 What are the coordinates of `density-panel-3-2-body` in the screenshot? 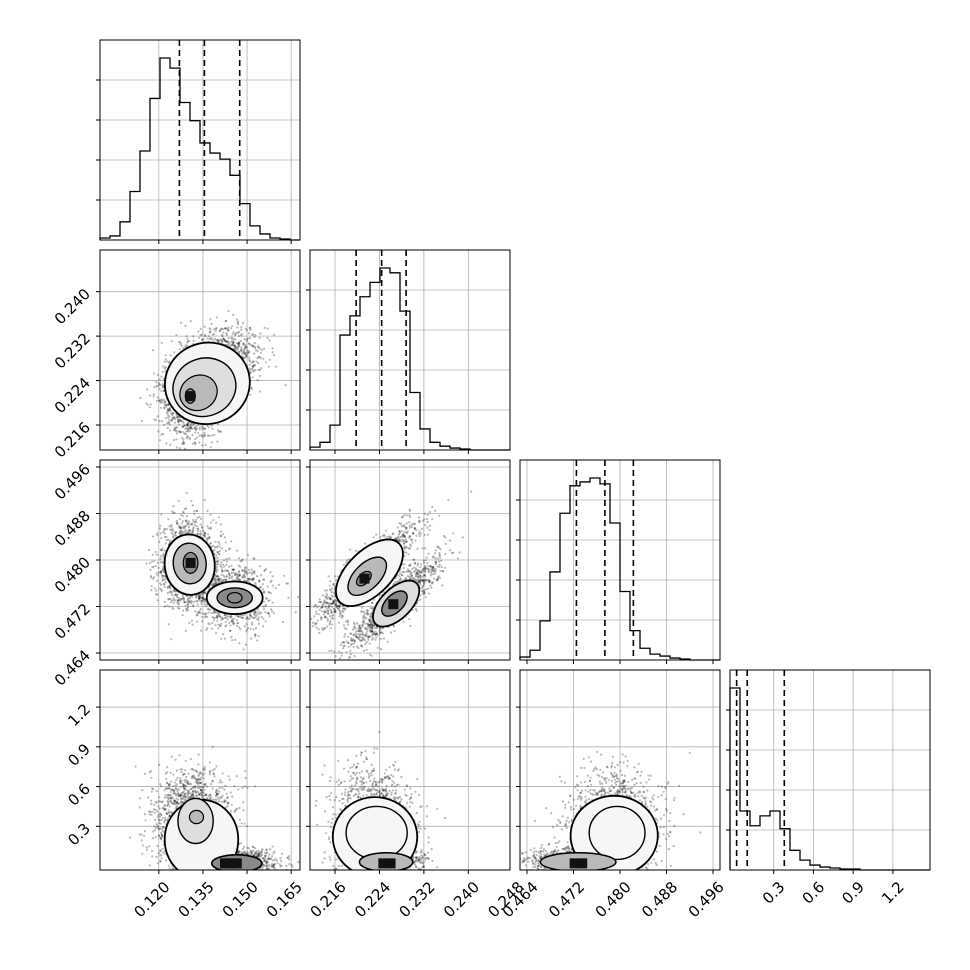 It's located at (611, 810).